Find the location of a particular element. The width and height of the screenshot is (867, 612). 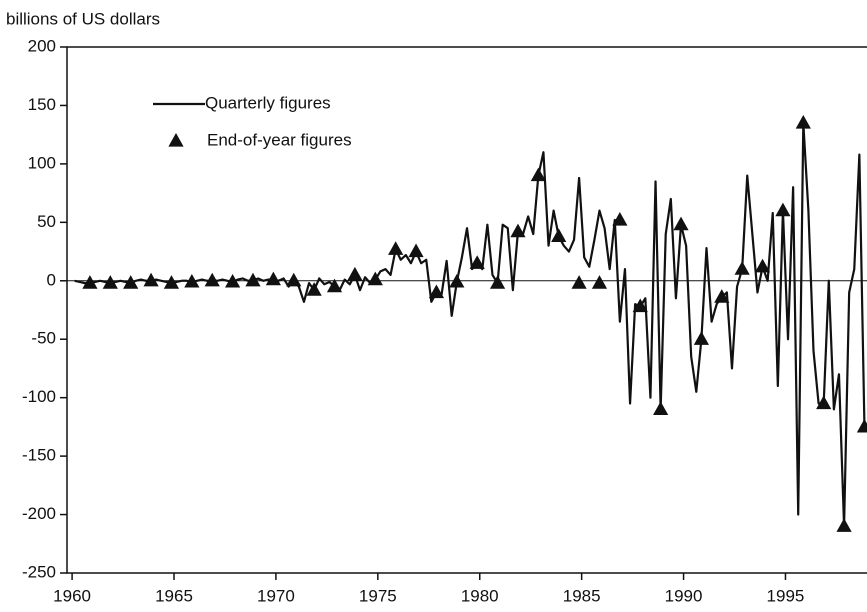

legend-label: End-of-year figures is located at coordinates (279, 139).